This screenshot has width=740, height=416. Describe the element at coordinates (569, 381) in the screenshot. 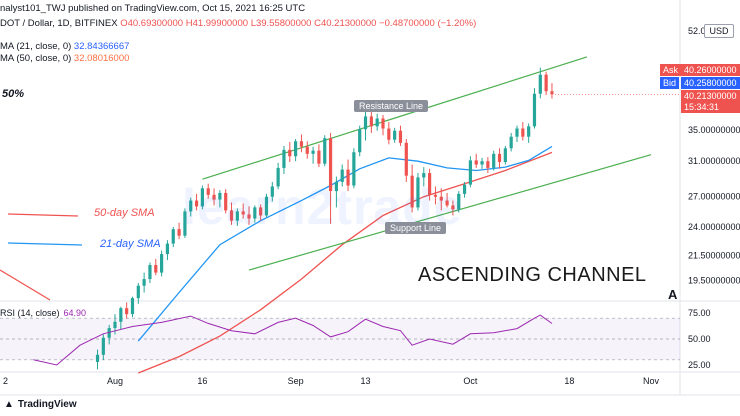

I see `time-tick-label: 18` at that location.